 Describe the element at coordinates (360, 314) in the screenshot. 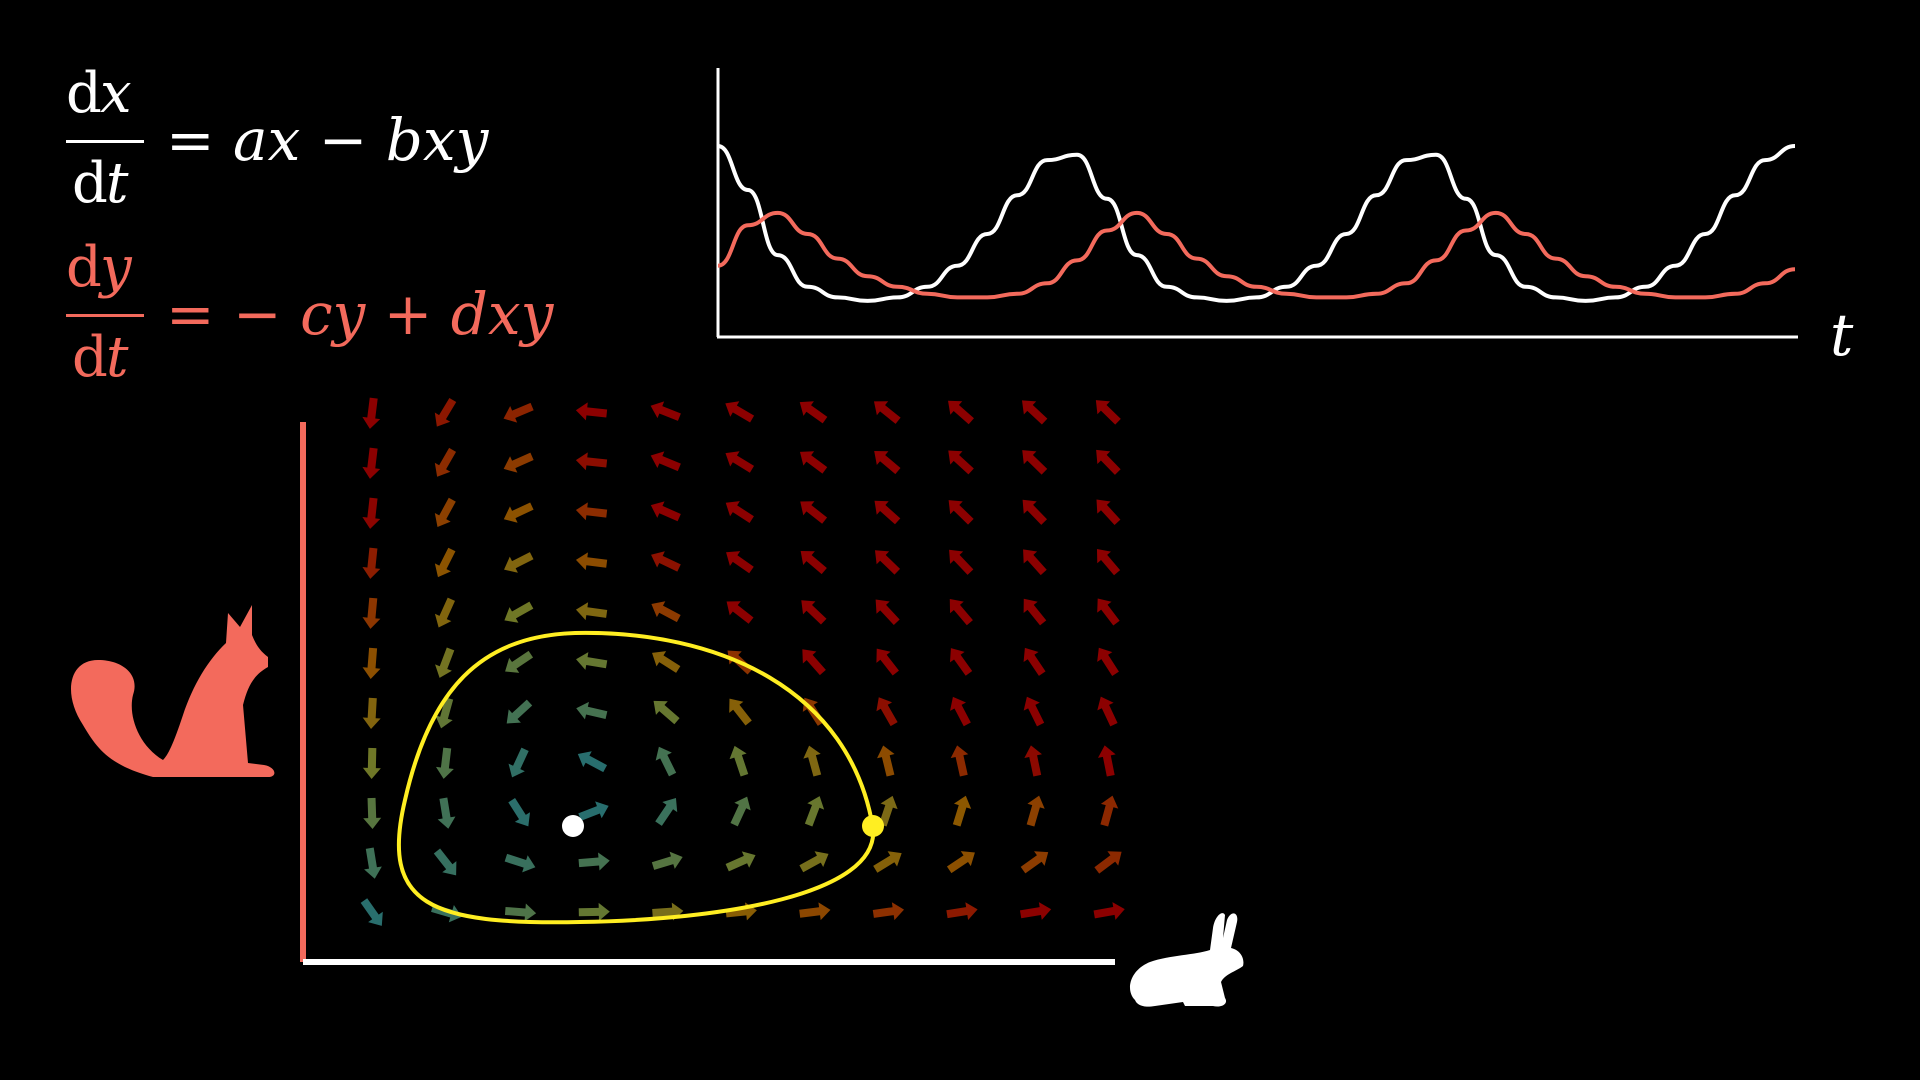

I see `eq2-rhs: = − cy + dxy` at that location.